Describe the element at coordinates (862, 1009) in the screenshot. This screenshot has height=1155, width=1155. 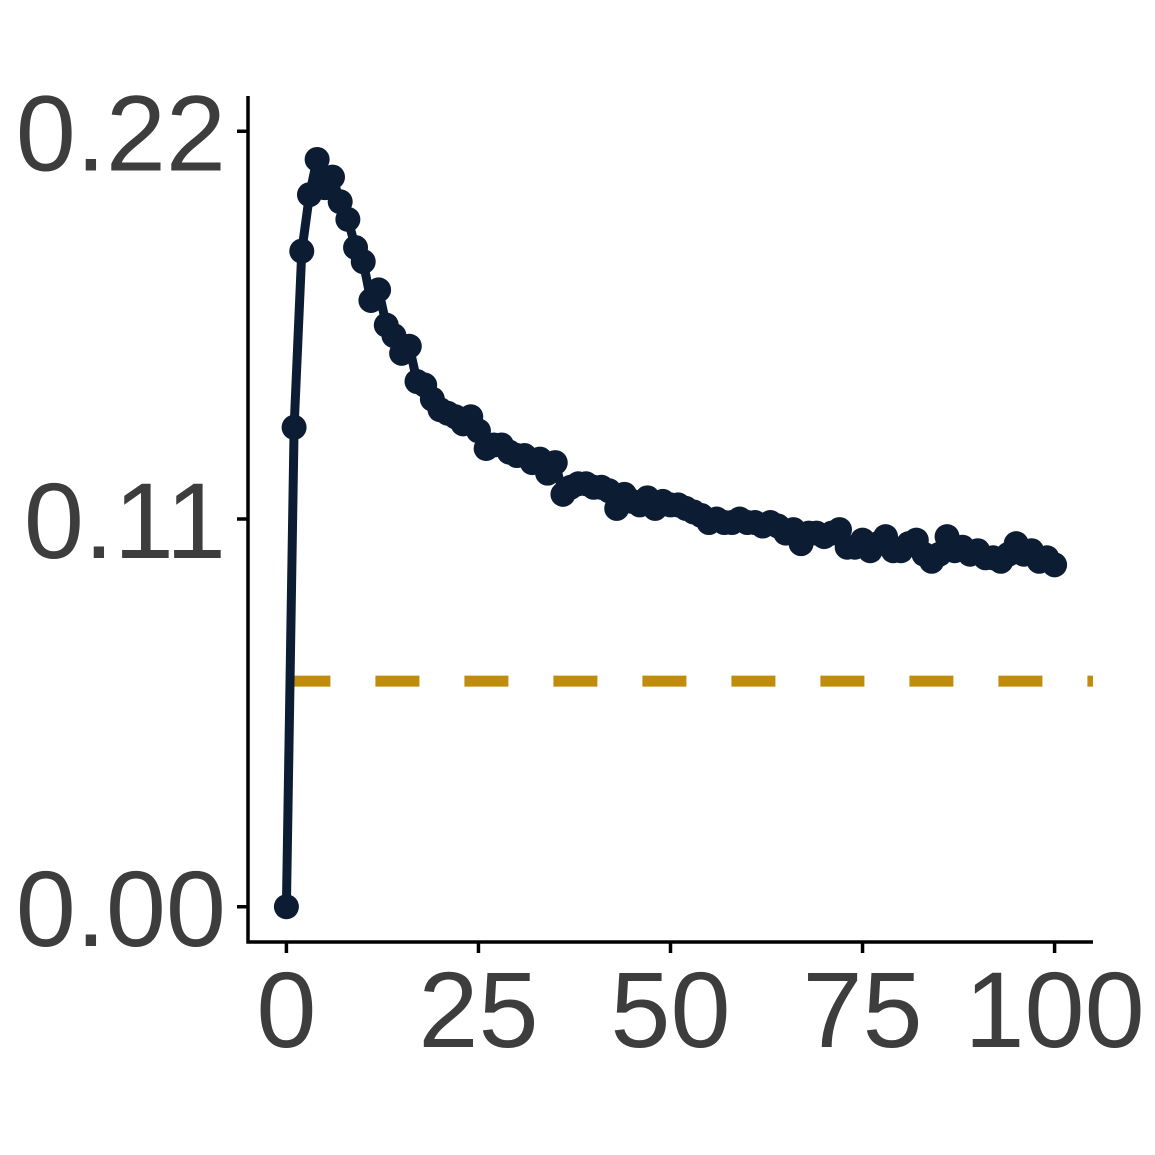
I see `x-tick-label: 75` at that location.